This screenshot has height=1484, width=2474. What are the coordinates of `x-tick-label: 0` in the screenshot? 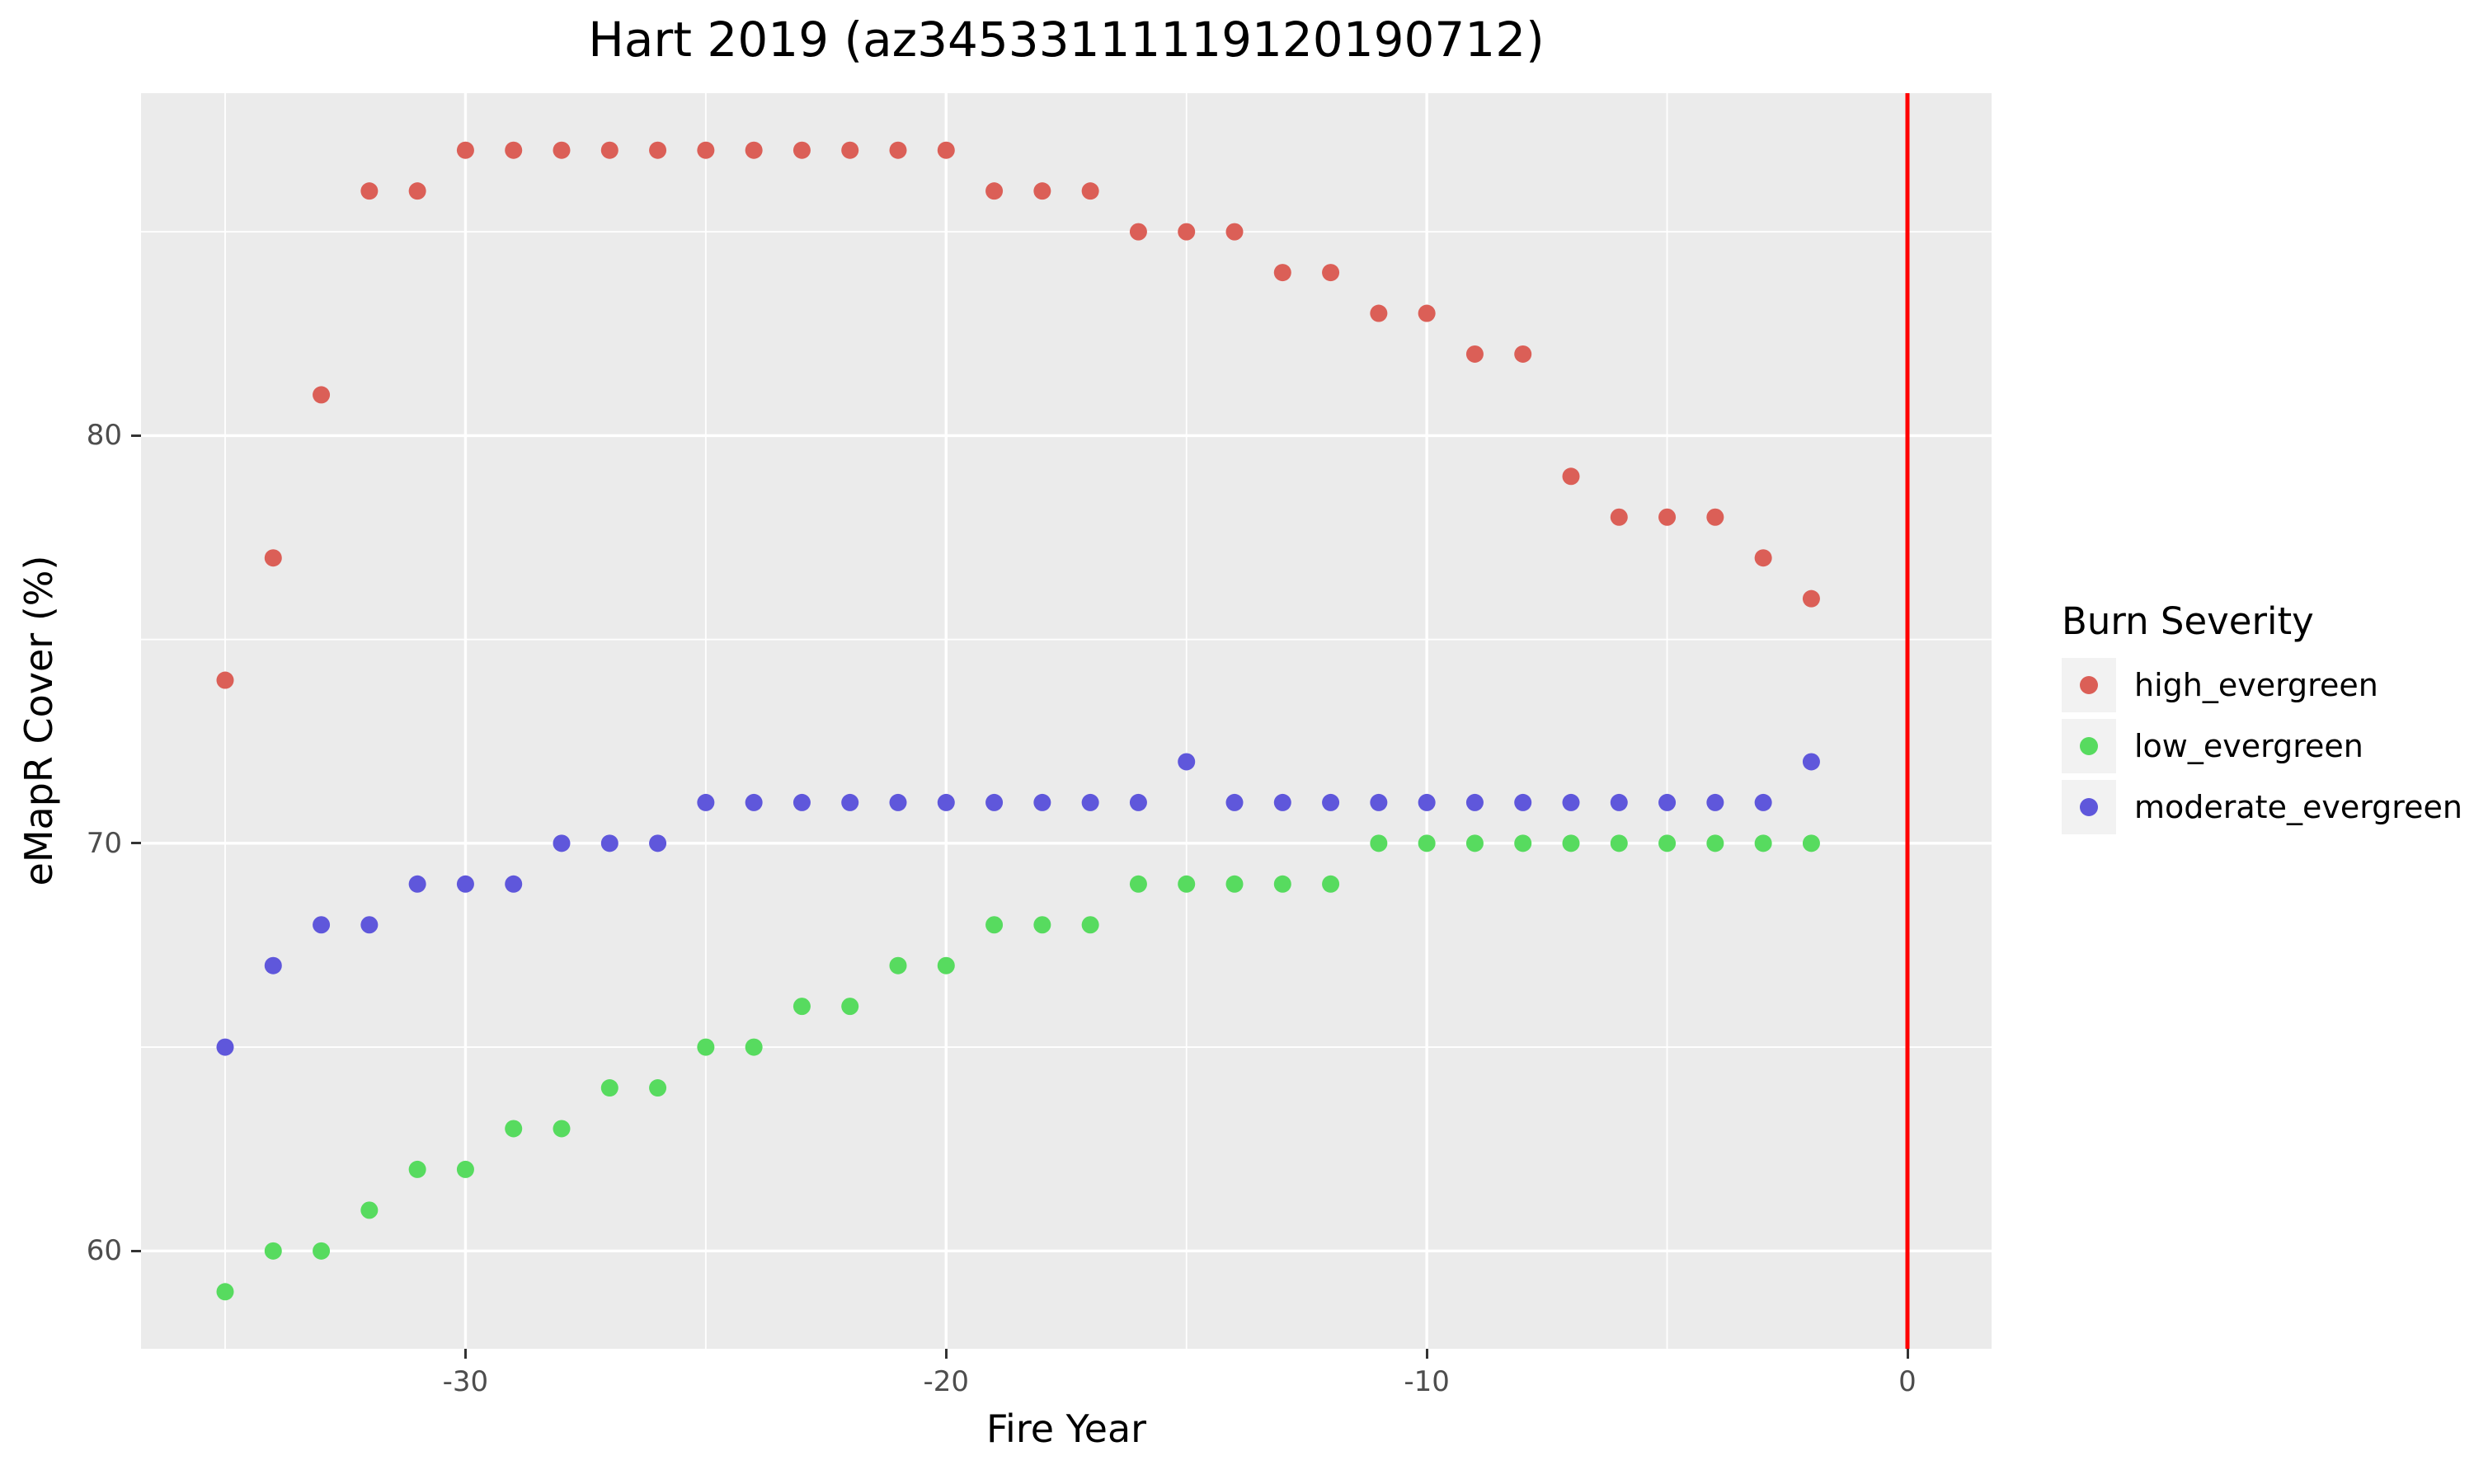 It's located at (1907, 1381).